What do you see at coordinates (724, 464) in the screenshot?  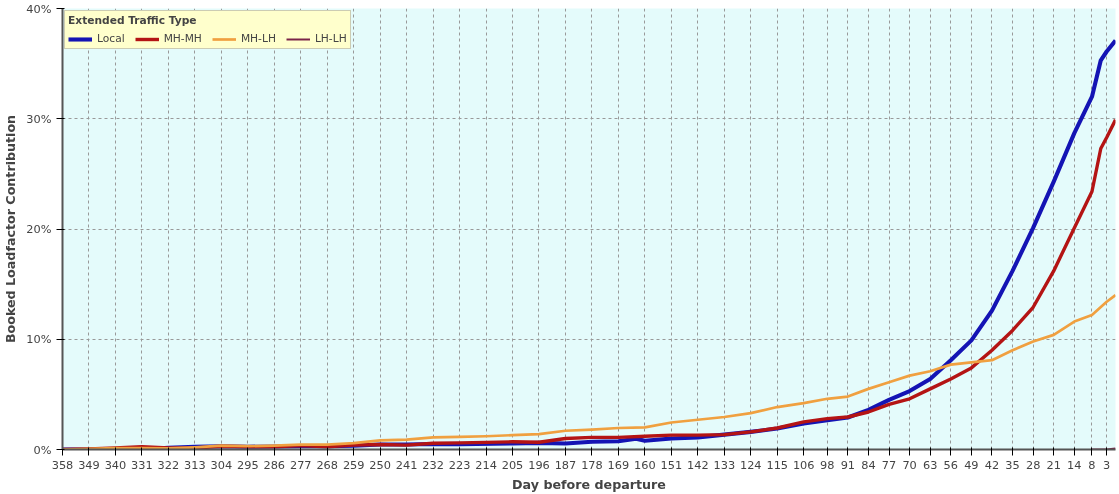 I see `x-tick-label: 133` at bounding box center [724, 464].